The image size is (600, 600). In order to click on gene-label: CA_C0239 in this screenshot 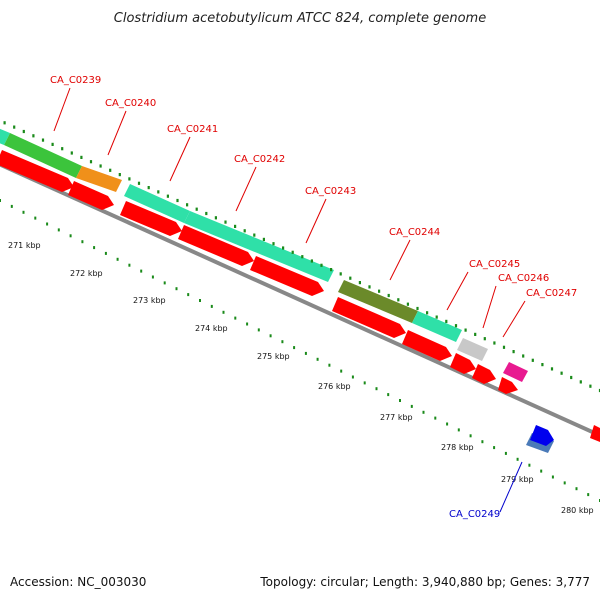, I will do `click(75, 80)`.